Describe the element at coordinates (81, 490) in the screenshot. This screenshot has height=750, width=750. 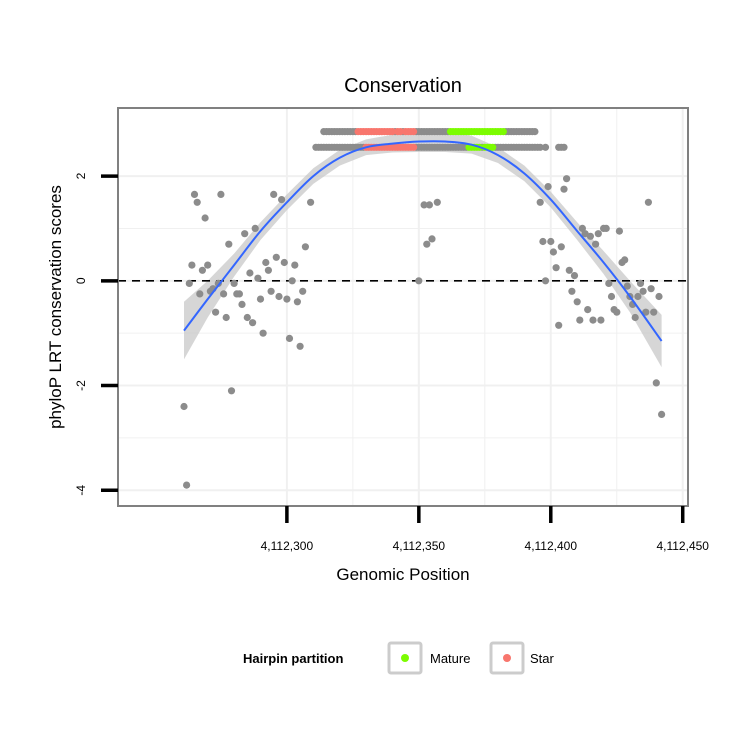
I see `y-tick-label: -4` at that location.